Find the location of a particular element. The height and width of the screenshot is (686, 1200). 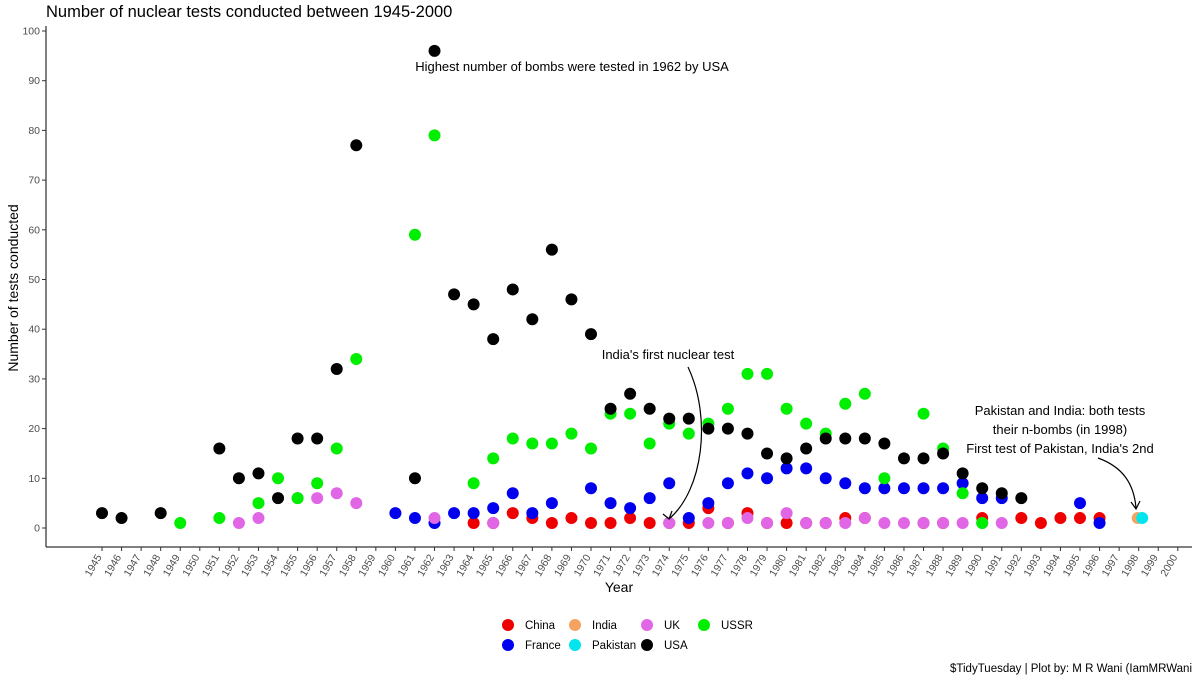

legend-label-uk: UK is located at coordinates (672, 626).